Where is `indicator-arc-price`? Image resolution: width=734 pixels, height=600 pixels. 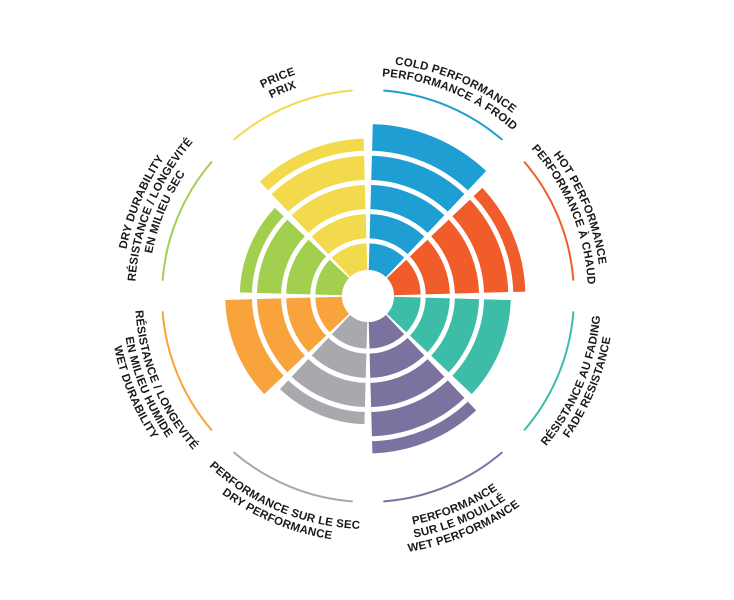 indicator-arc-price is located at coordinates (293, 115).